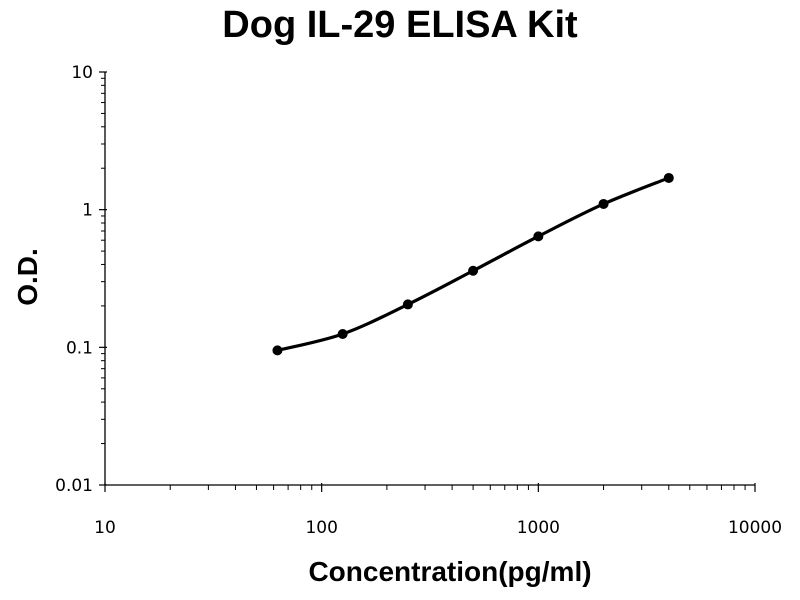 This screenshot has height=600, width=800. I want to click on y-tick-label: 0.01, so click(74, 486).